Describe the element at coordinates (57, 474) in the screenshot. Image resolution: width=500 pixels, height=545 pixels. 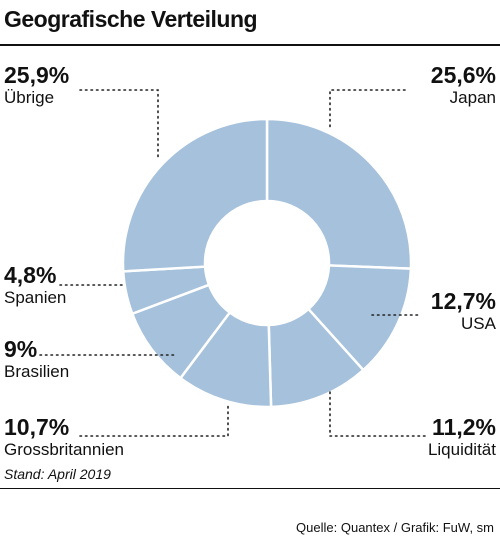
I see `footnote: Stand: April 2019` at that location.